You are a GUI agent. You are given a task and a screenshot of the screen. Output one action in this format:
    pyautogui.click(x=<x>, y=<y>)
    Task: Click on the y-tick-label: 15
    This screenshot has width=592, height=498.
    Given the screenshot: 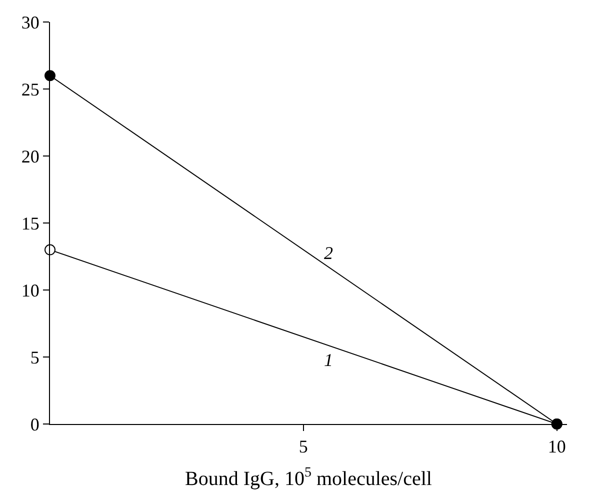 What is the action you would take?
    pyautogui.click(x=30, y=223)
    